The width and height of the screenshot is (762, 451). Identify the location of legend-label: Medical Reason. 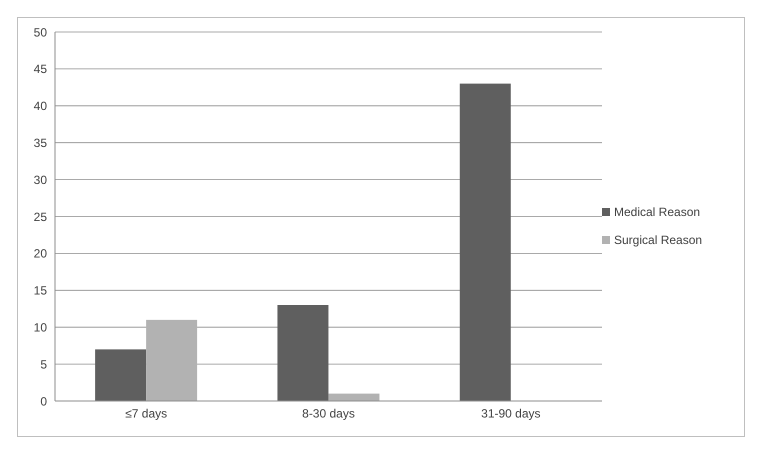
(657, 211).